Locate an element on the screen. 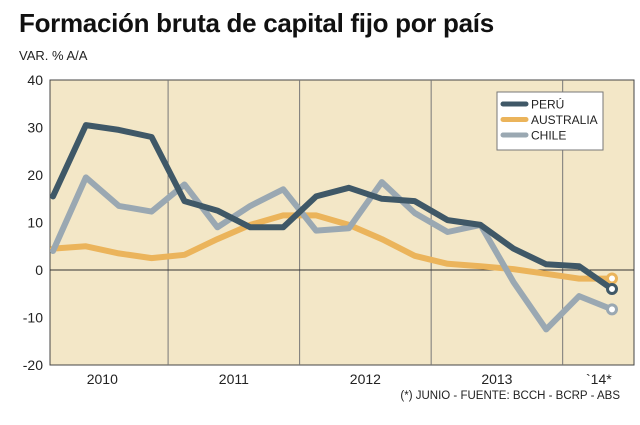  y-axis-ticks: 40 30 20 10 0 -10 -20 is located at coordinates (33, 222).